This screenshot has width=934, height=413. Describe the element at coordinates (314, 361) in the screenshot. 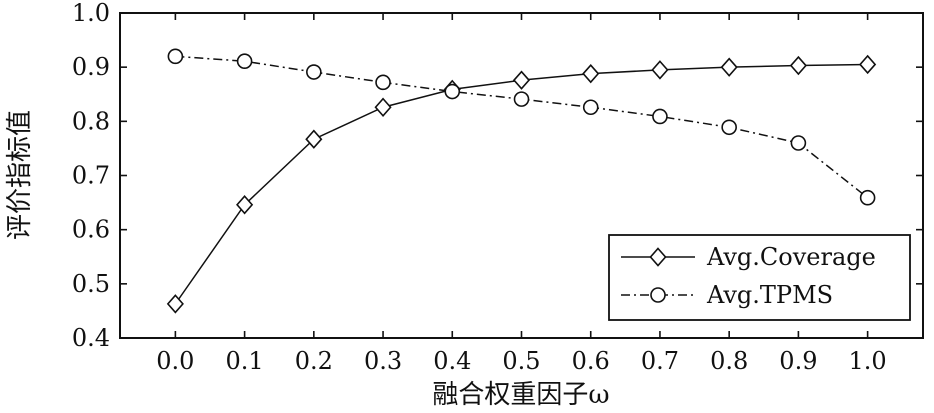

I see `x-tick-label: 0.2` at that location.